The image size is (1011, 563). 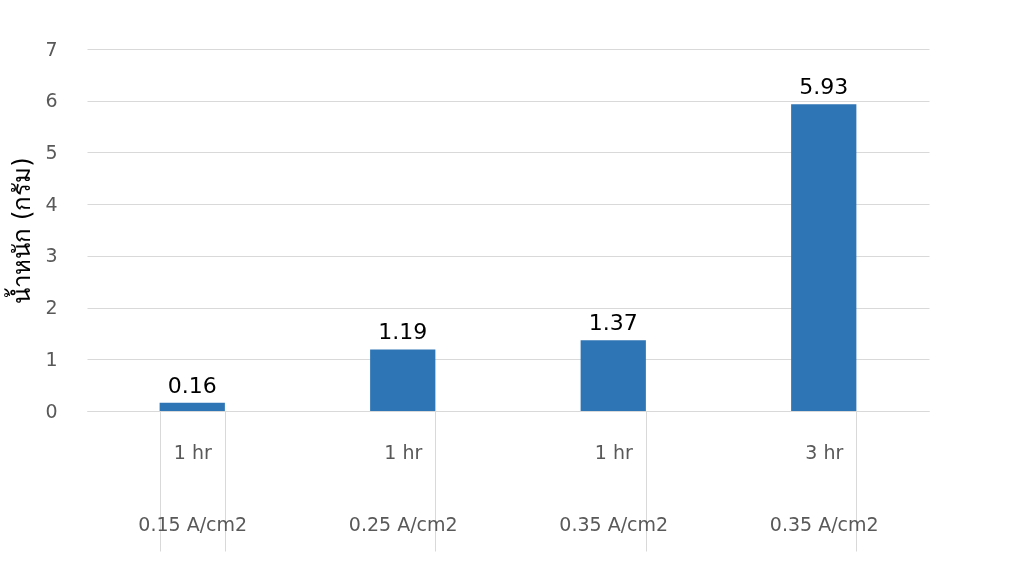 I want to click on y-tick-label: 5, so click(x=51, y=151).